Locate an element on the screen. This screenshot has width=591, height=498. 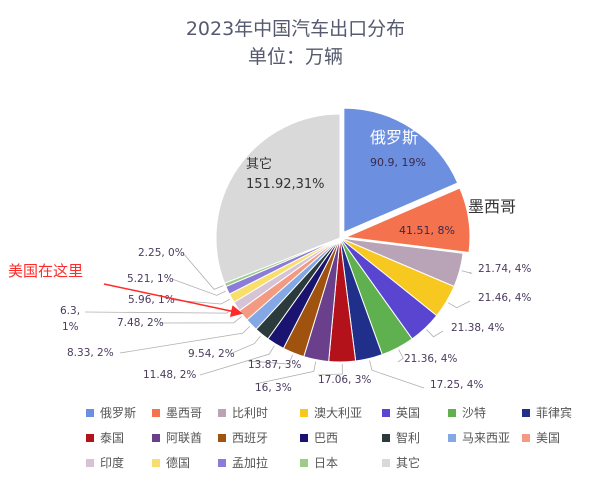
legend-item-15: 印度 is located at coordinates (105, 462).